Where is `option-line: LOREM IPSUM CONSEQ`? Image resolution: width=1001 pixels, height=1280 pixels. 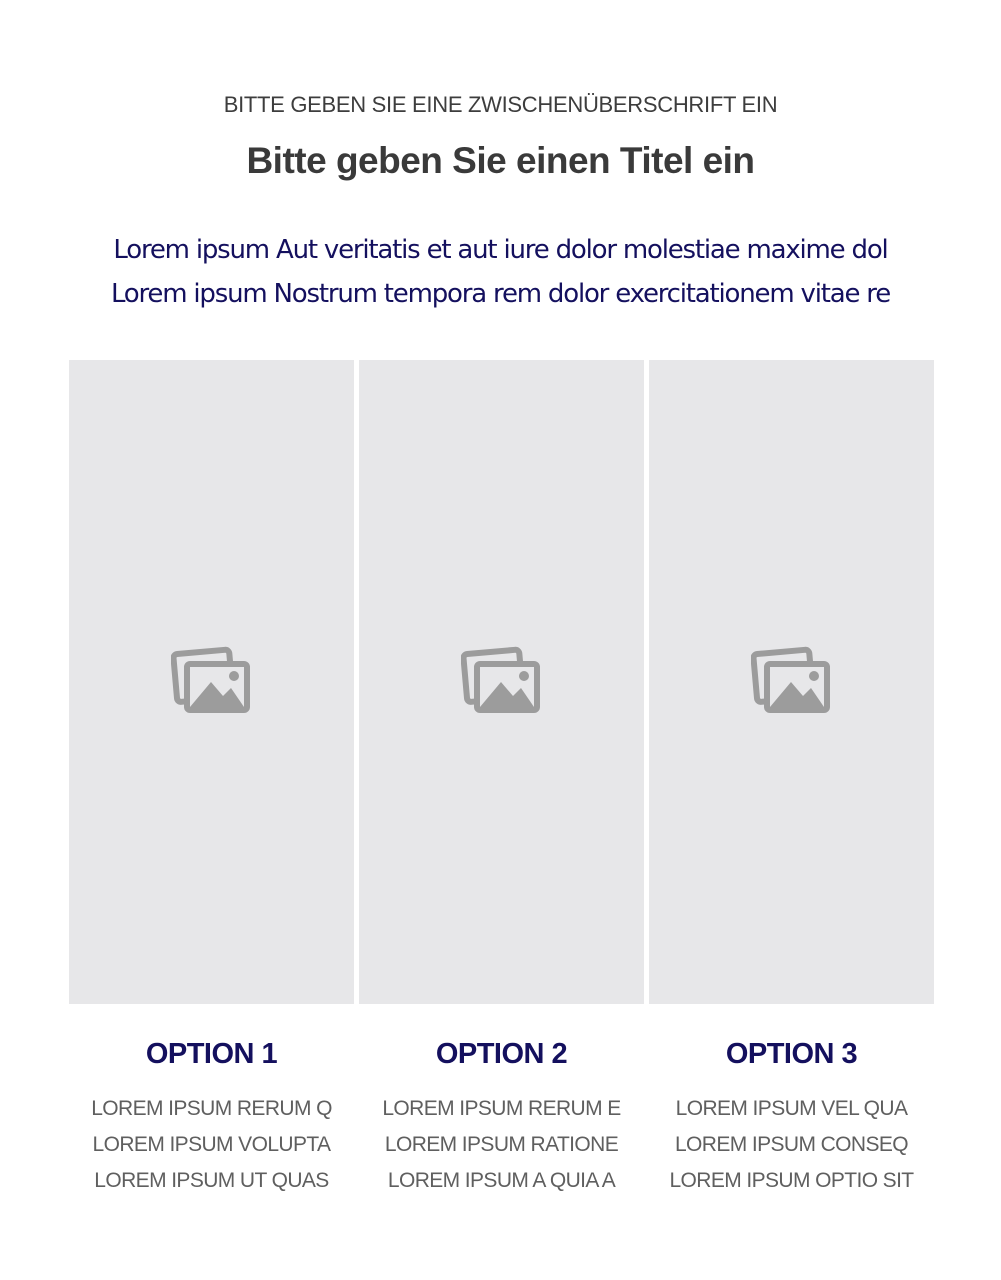 option-line: LOREM IPSUM CONSEQ is located at coordinates (791, 1144).